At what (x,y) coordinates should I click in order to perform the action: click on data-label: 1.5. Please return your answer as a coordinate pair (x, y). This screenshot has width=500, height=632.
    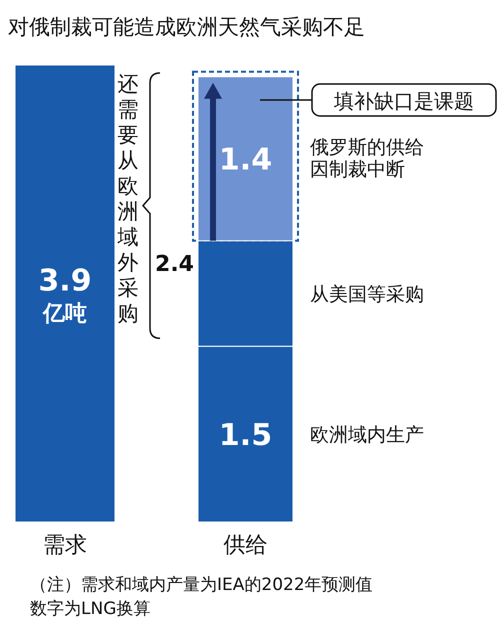
    Looking at the image, I should click on (245, 436).